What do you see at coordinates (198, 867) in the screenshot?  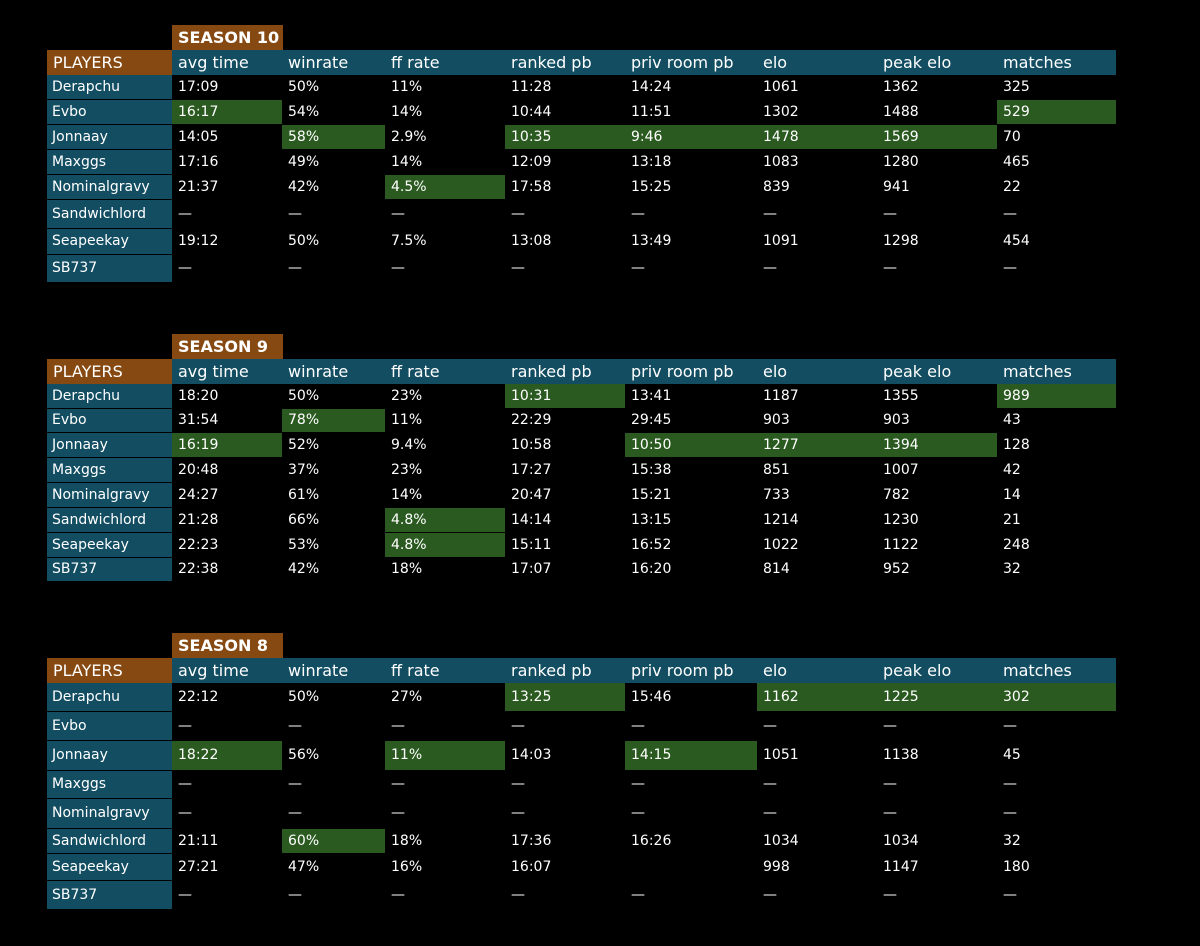 I see `stat-cell: 27:21` at bounding box center [198, 867].